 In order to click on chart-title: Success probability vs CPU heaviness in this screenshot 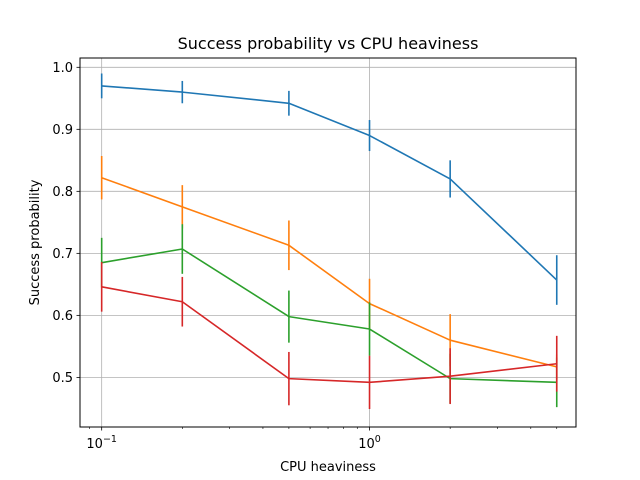, I will do `click(328, 43)`.